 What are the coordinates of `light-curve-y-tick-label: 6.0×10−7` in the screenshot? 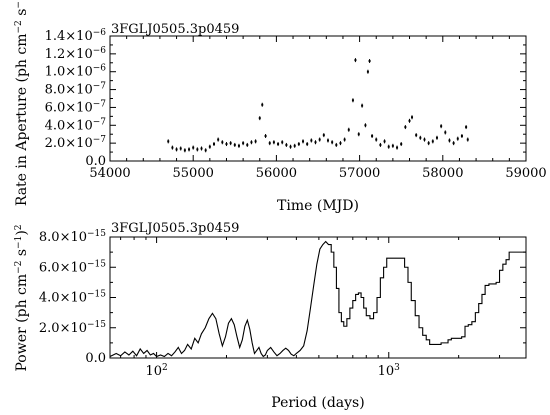 It's located at (76, 107).